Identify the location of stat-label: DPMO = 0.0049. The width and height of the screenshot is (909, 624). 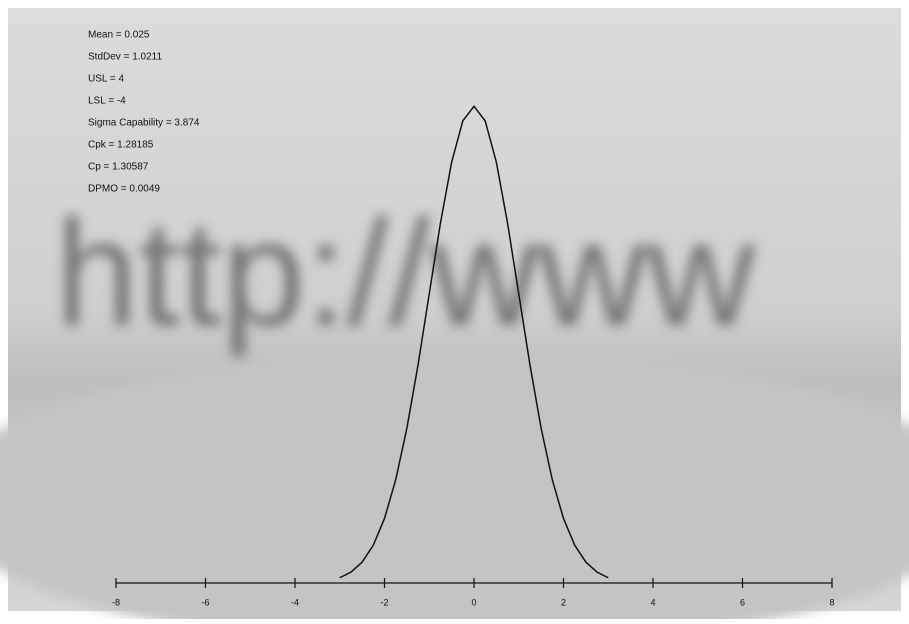
(124, 189).